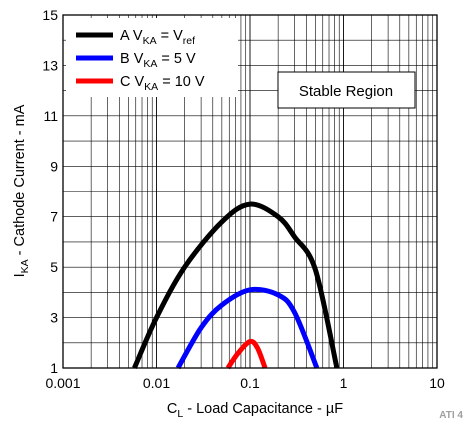 The width and height of the screenshot is (466, 423). What do you see at coordinates (157, 37) in the screenshot?
I see `legend-entry: A VKA = Vref` at bounding box center [157, 37].